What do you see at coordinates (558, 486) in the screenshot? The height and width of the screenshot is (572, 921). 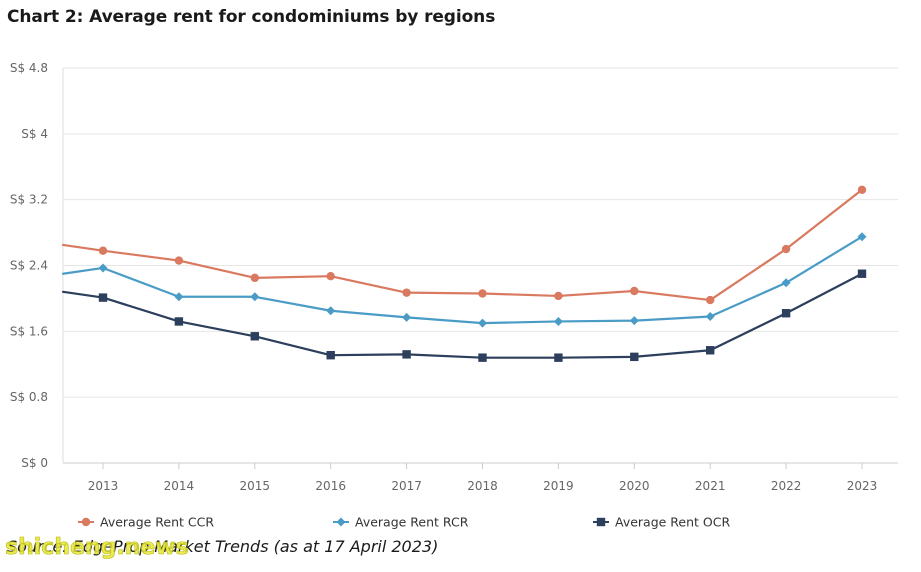 I see `x-tick-label: 2019` at bounding box center [558, 486].